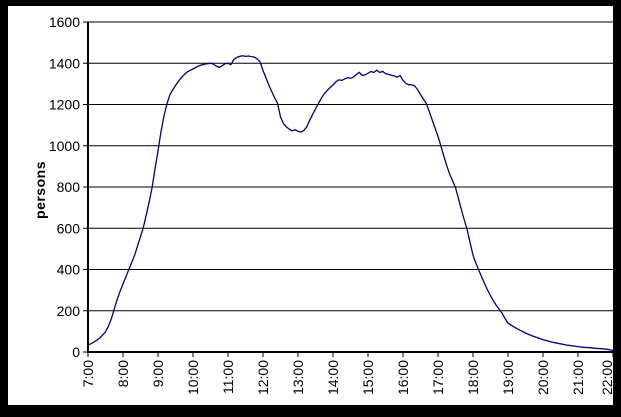 The height and width of the screenshot is (417, 621). I want to click on y-tick-label: 0, so click(76, 352).